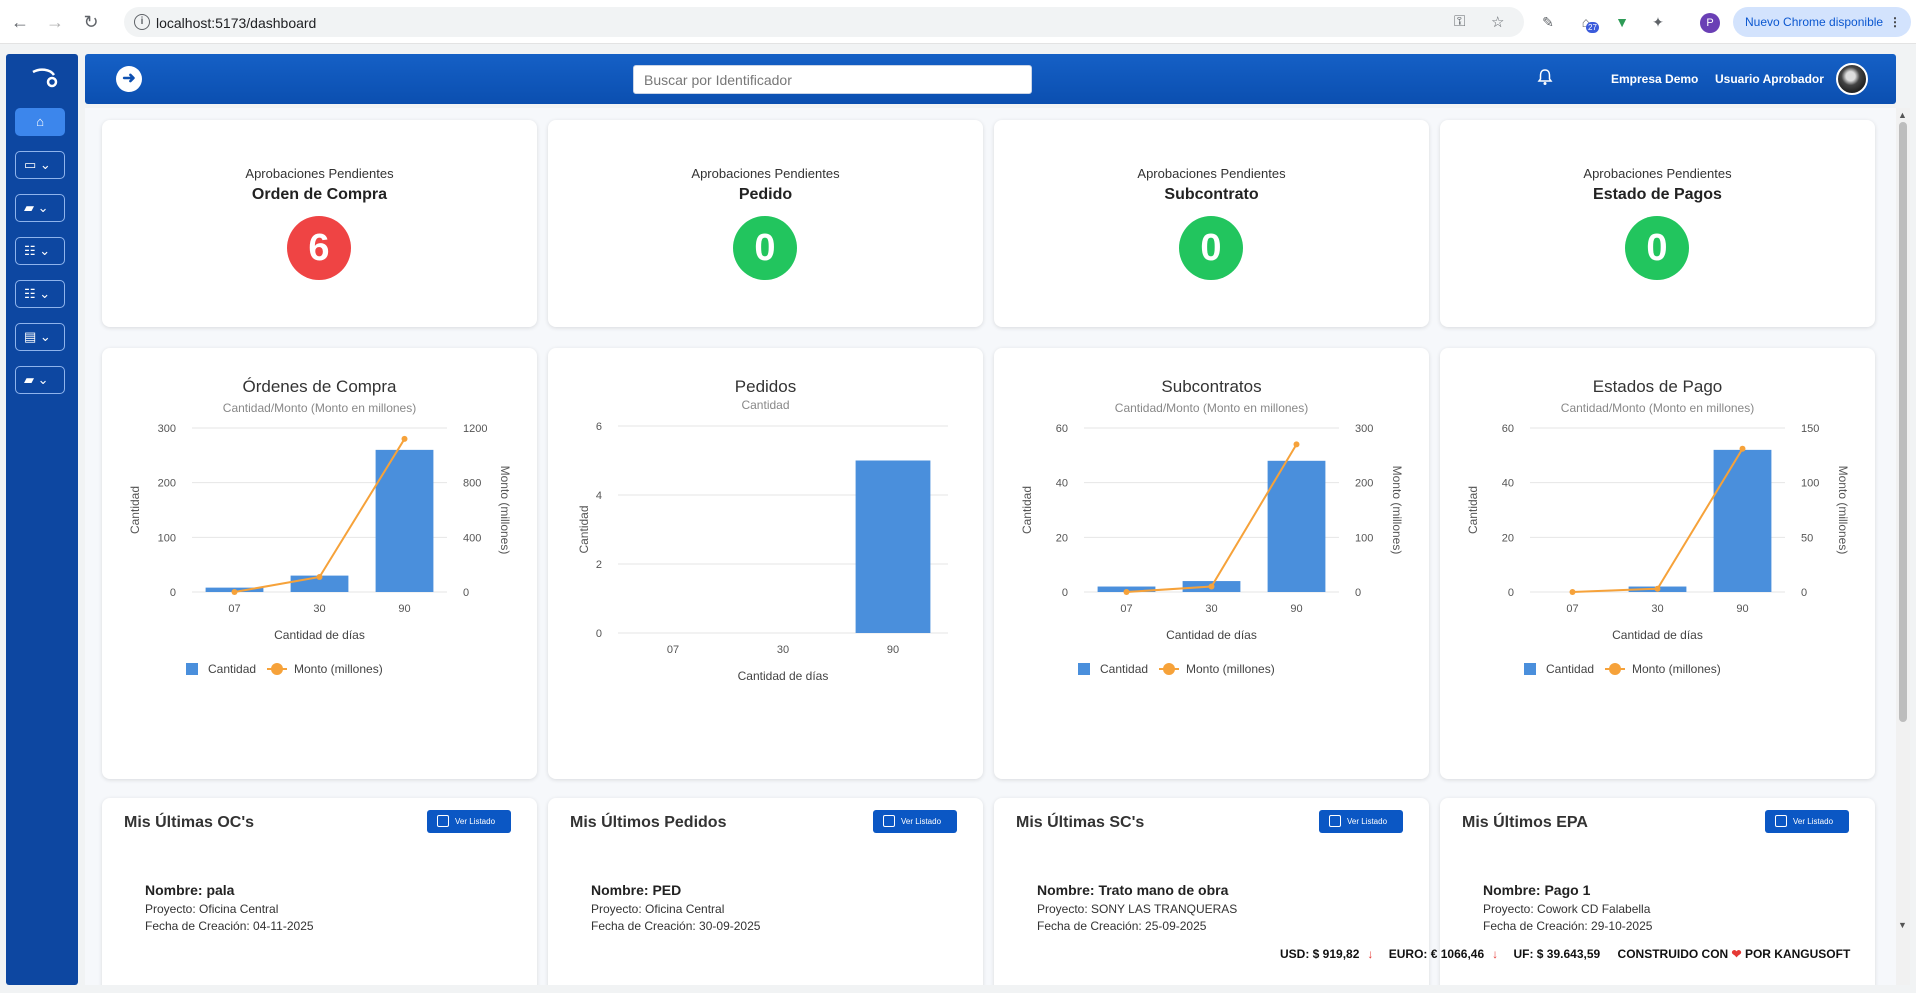  I want to click on vue-devtools-icon: ▼, so click(1622, 22).